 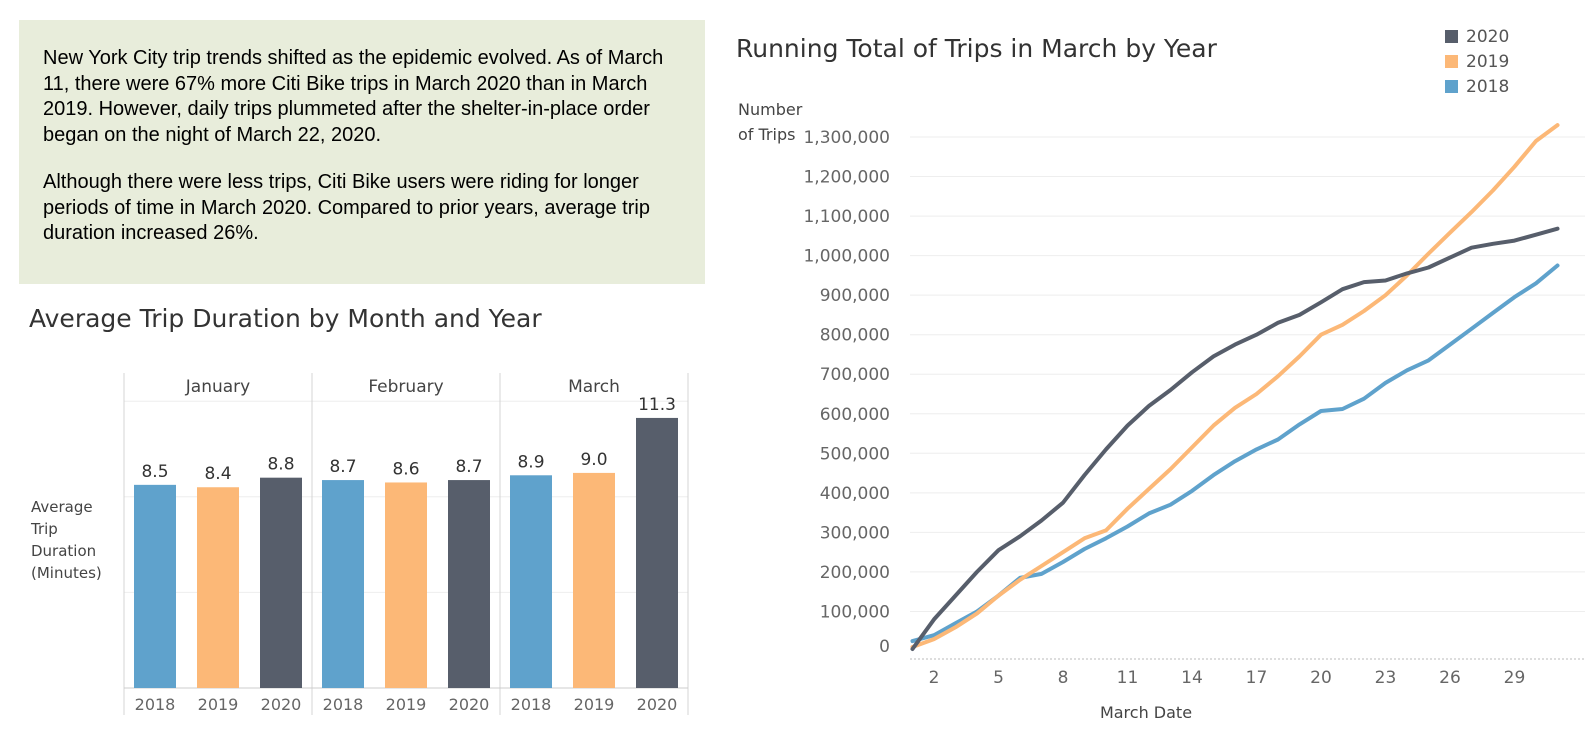 I want to click on y-tick-label: 700,000, so click(x=855, y=375).